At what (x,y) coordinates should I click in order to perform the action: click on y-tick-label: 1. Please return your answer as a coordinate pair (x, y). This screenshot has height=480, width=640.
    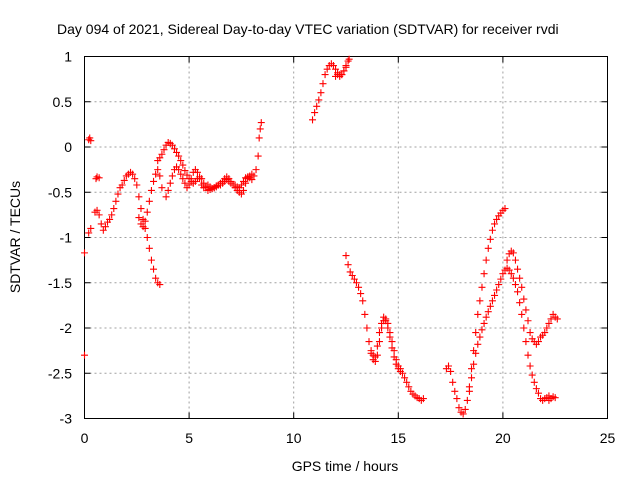
    Looking at the image, I should click on (68, 57).